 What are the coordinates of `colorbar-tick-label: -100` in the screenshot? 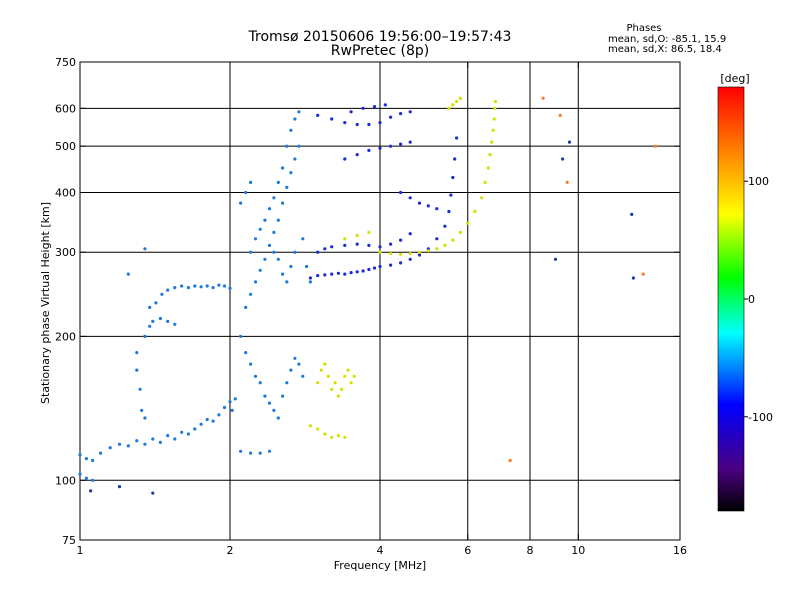 It's located at (760, 417).